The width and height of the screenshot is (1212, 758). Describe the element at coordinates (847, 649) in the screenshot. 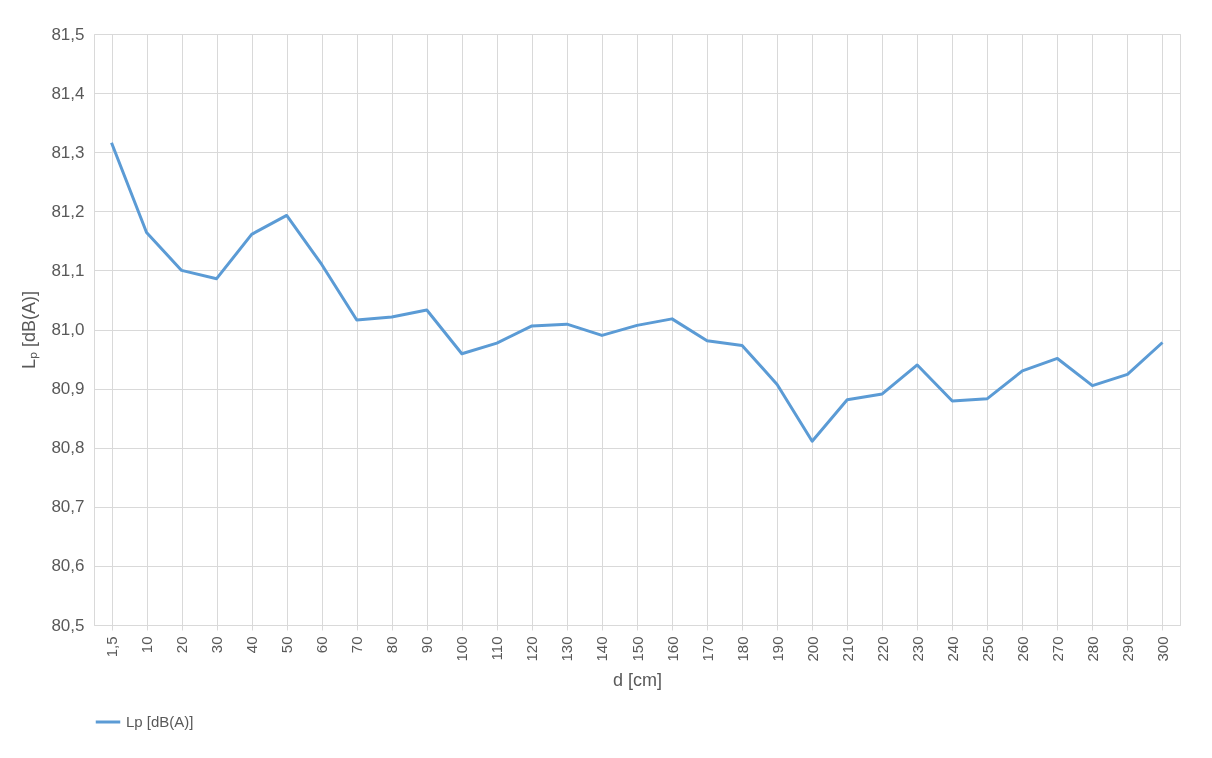

I see `x-tick-label: 210` at that location.